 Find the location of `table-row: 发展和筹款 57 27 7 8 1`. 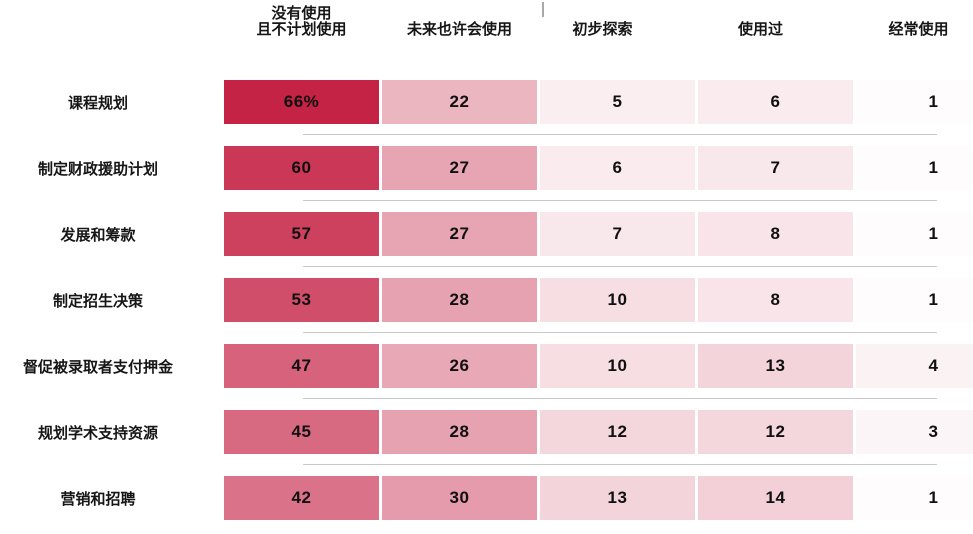

table-row: 发展和筹款 57 27 7 8 1 is located at coordinates (486, 234).